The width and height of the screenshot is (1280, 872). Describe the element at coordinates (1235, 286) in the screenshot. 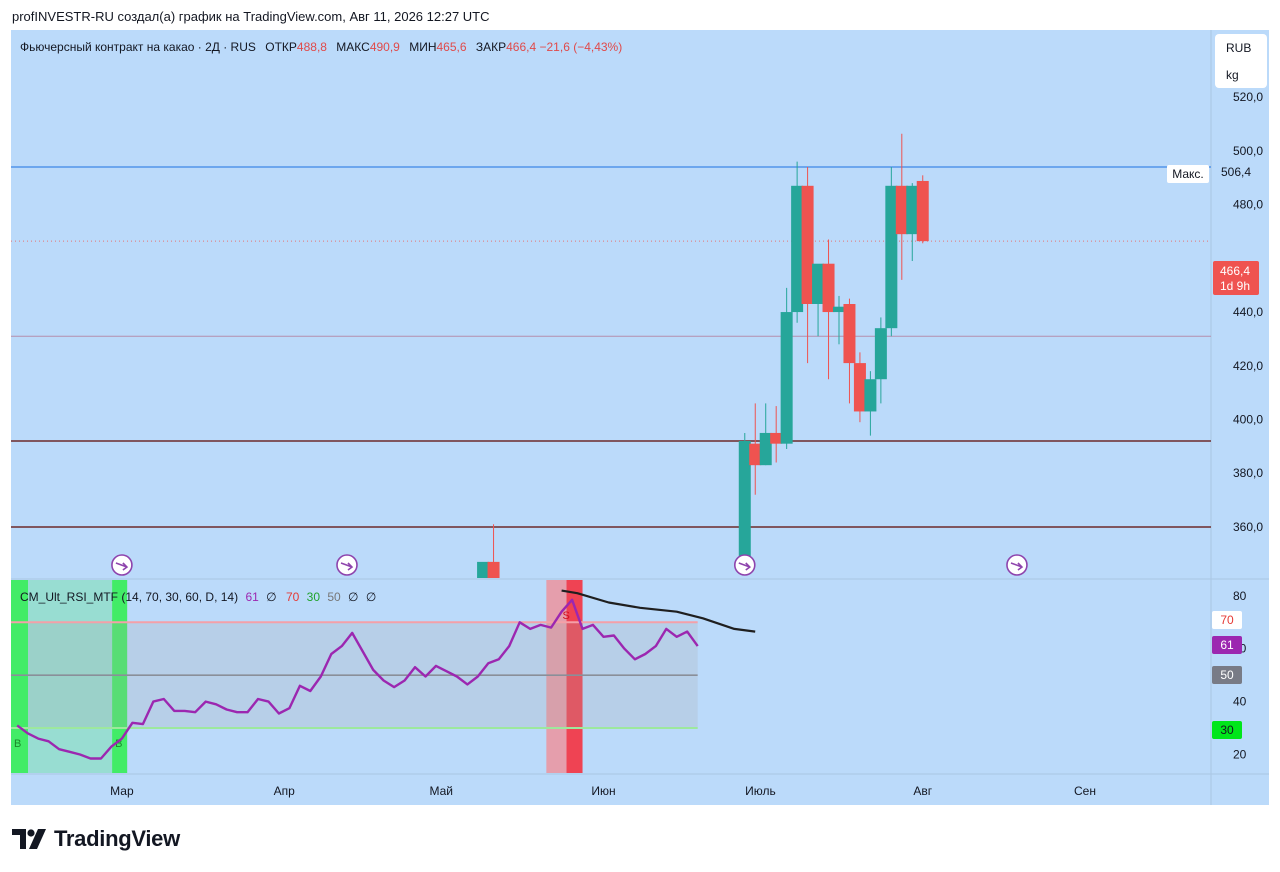

I see `bar-countdown: 1d 9h` at that location.